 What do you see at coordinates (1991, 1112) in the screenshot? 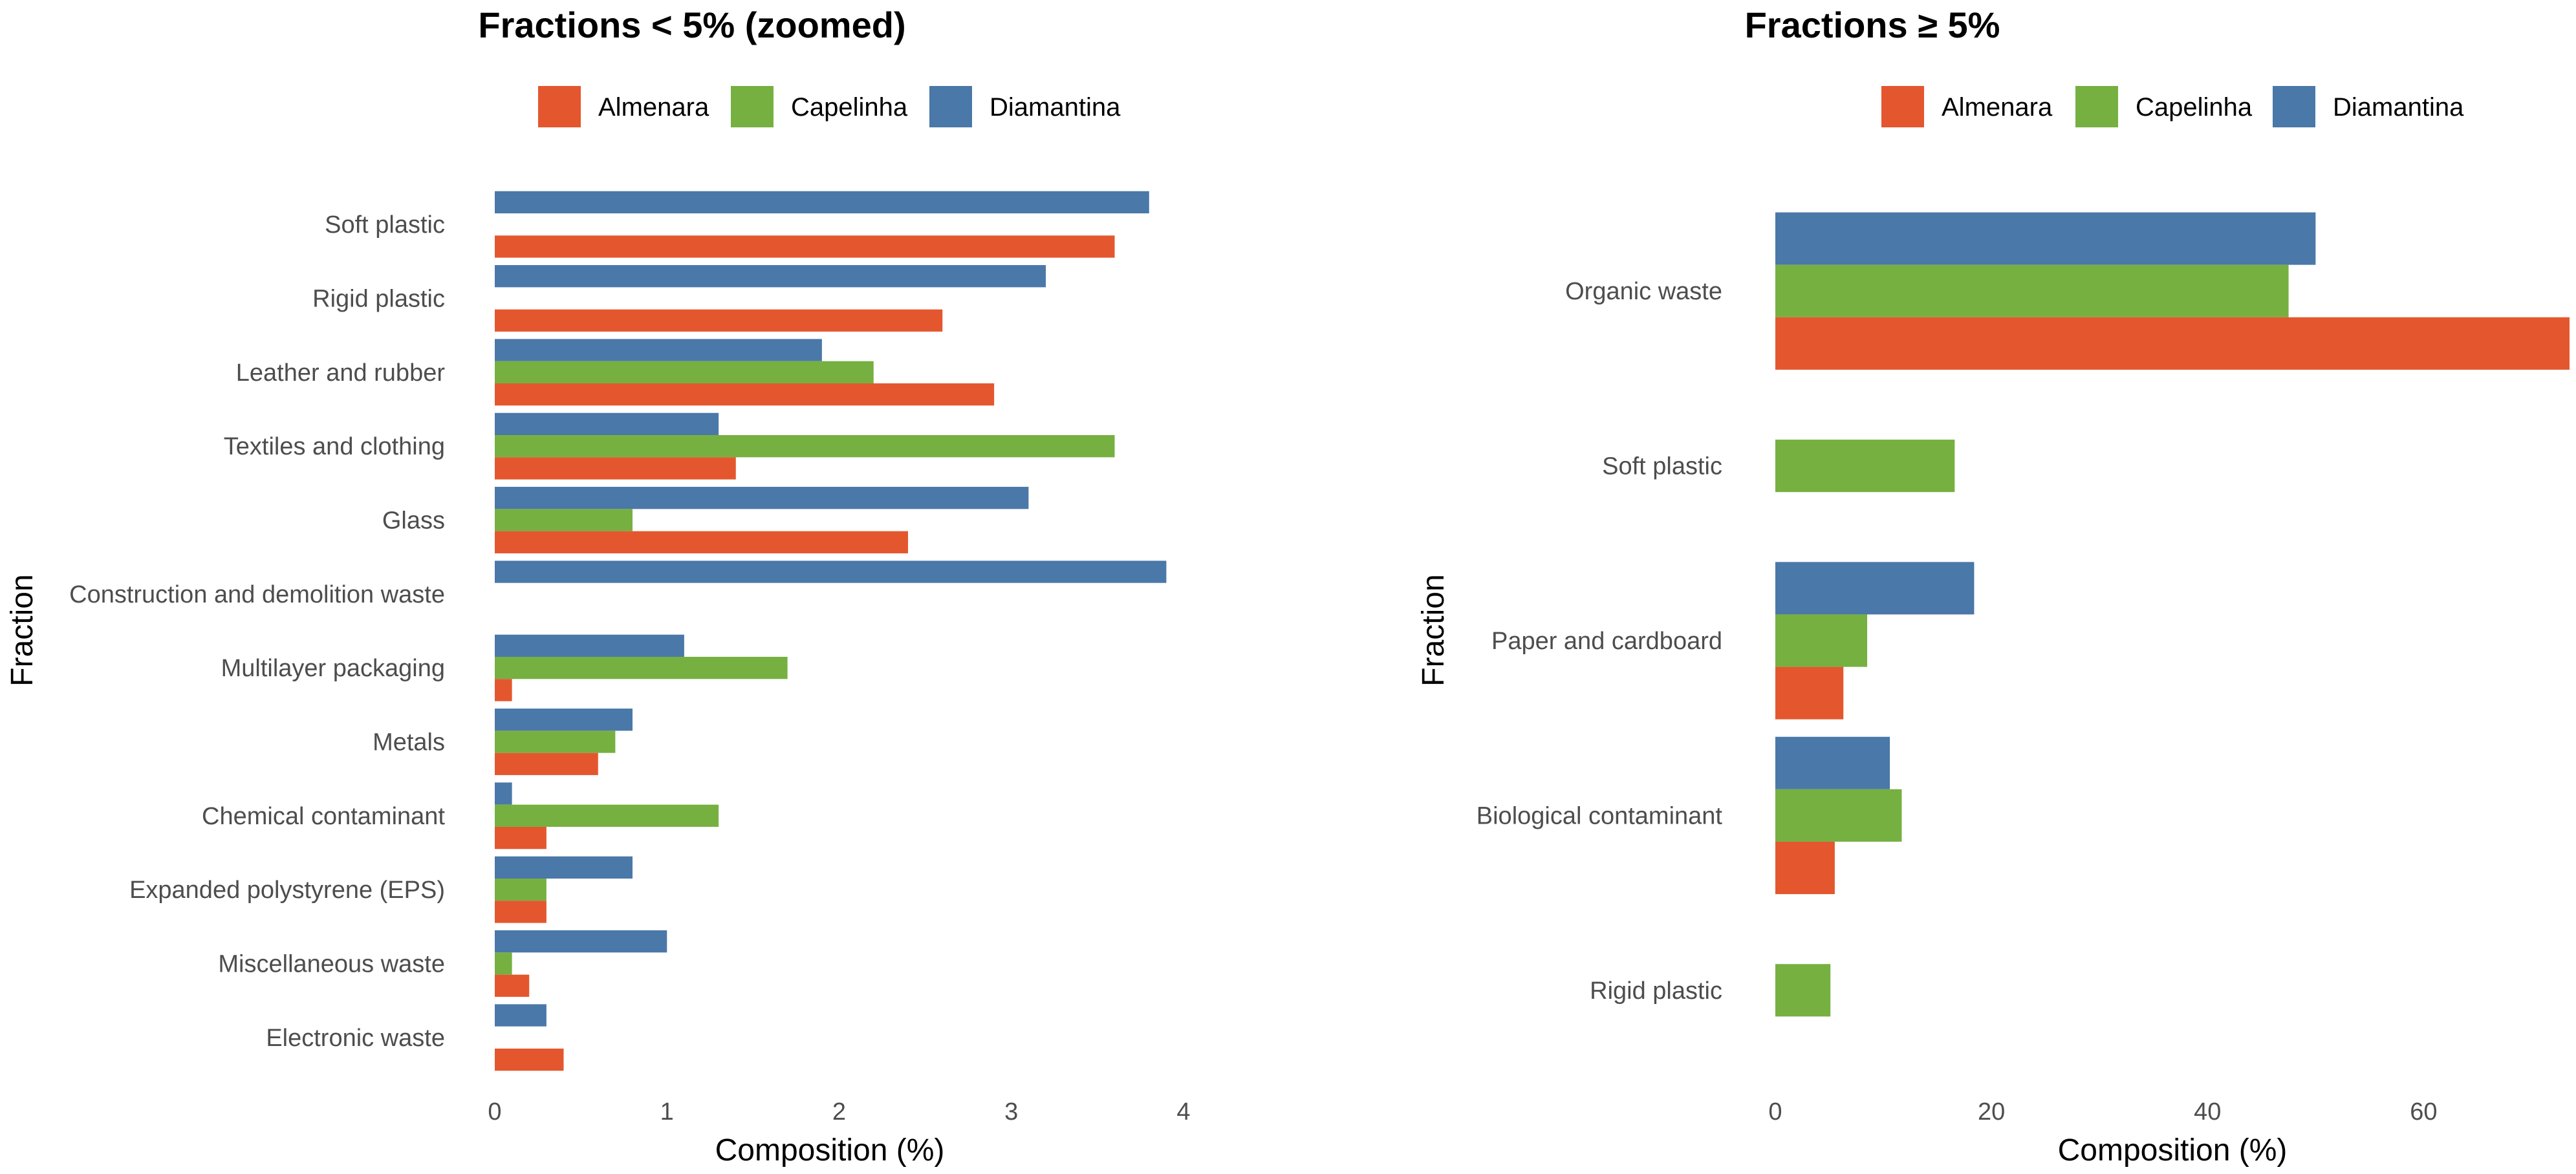
I see `x-tick-label: 20` at bounding box center [1991, 1112].